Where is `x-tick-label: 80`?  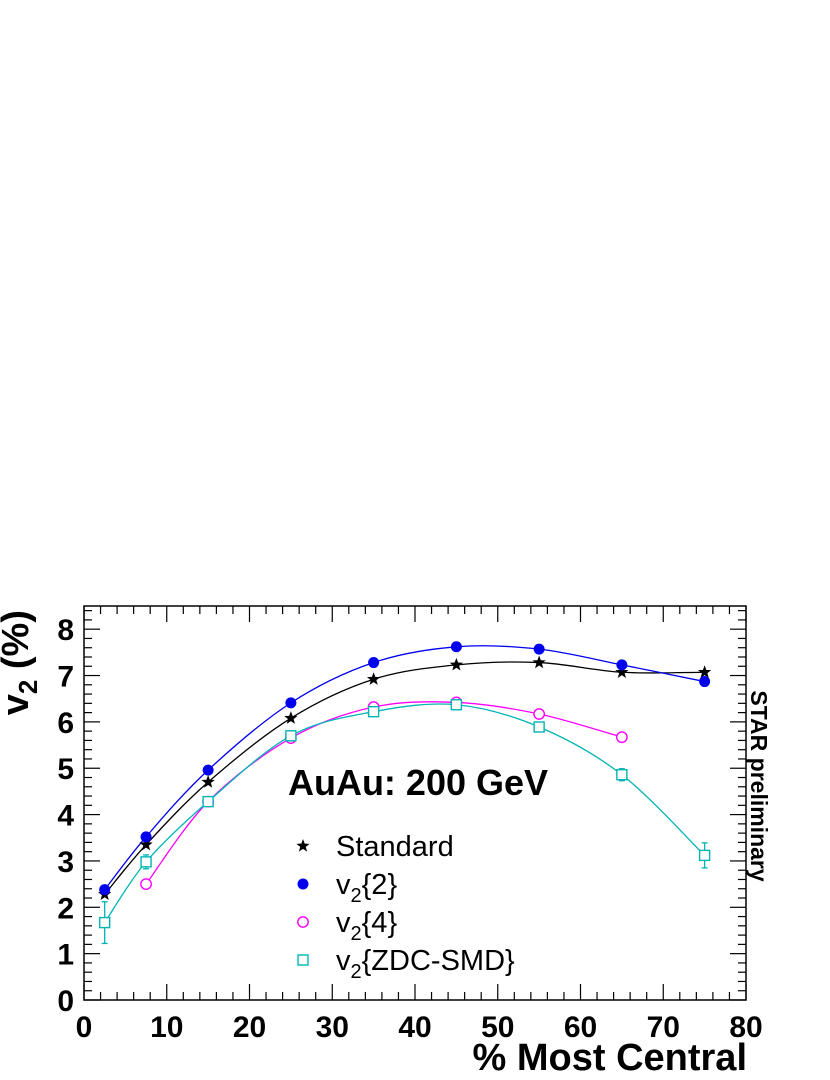
x-tick-label: 80 is located at coordinates (745, 1027).